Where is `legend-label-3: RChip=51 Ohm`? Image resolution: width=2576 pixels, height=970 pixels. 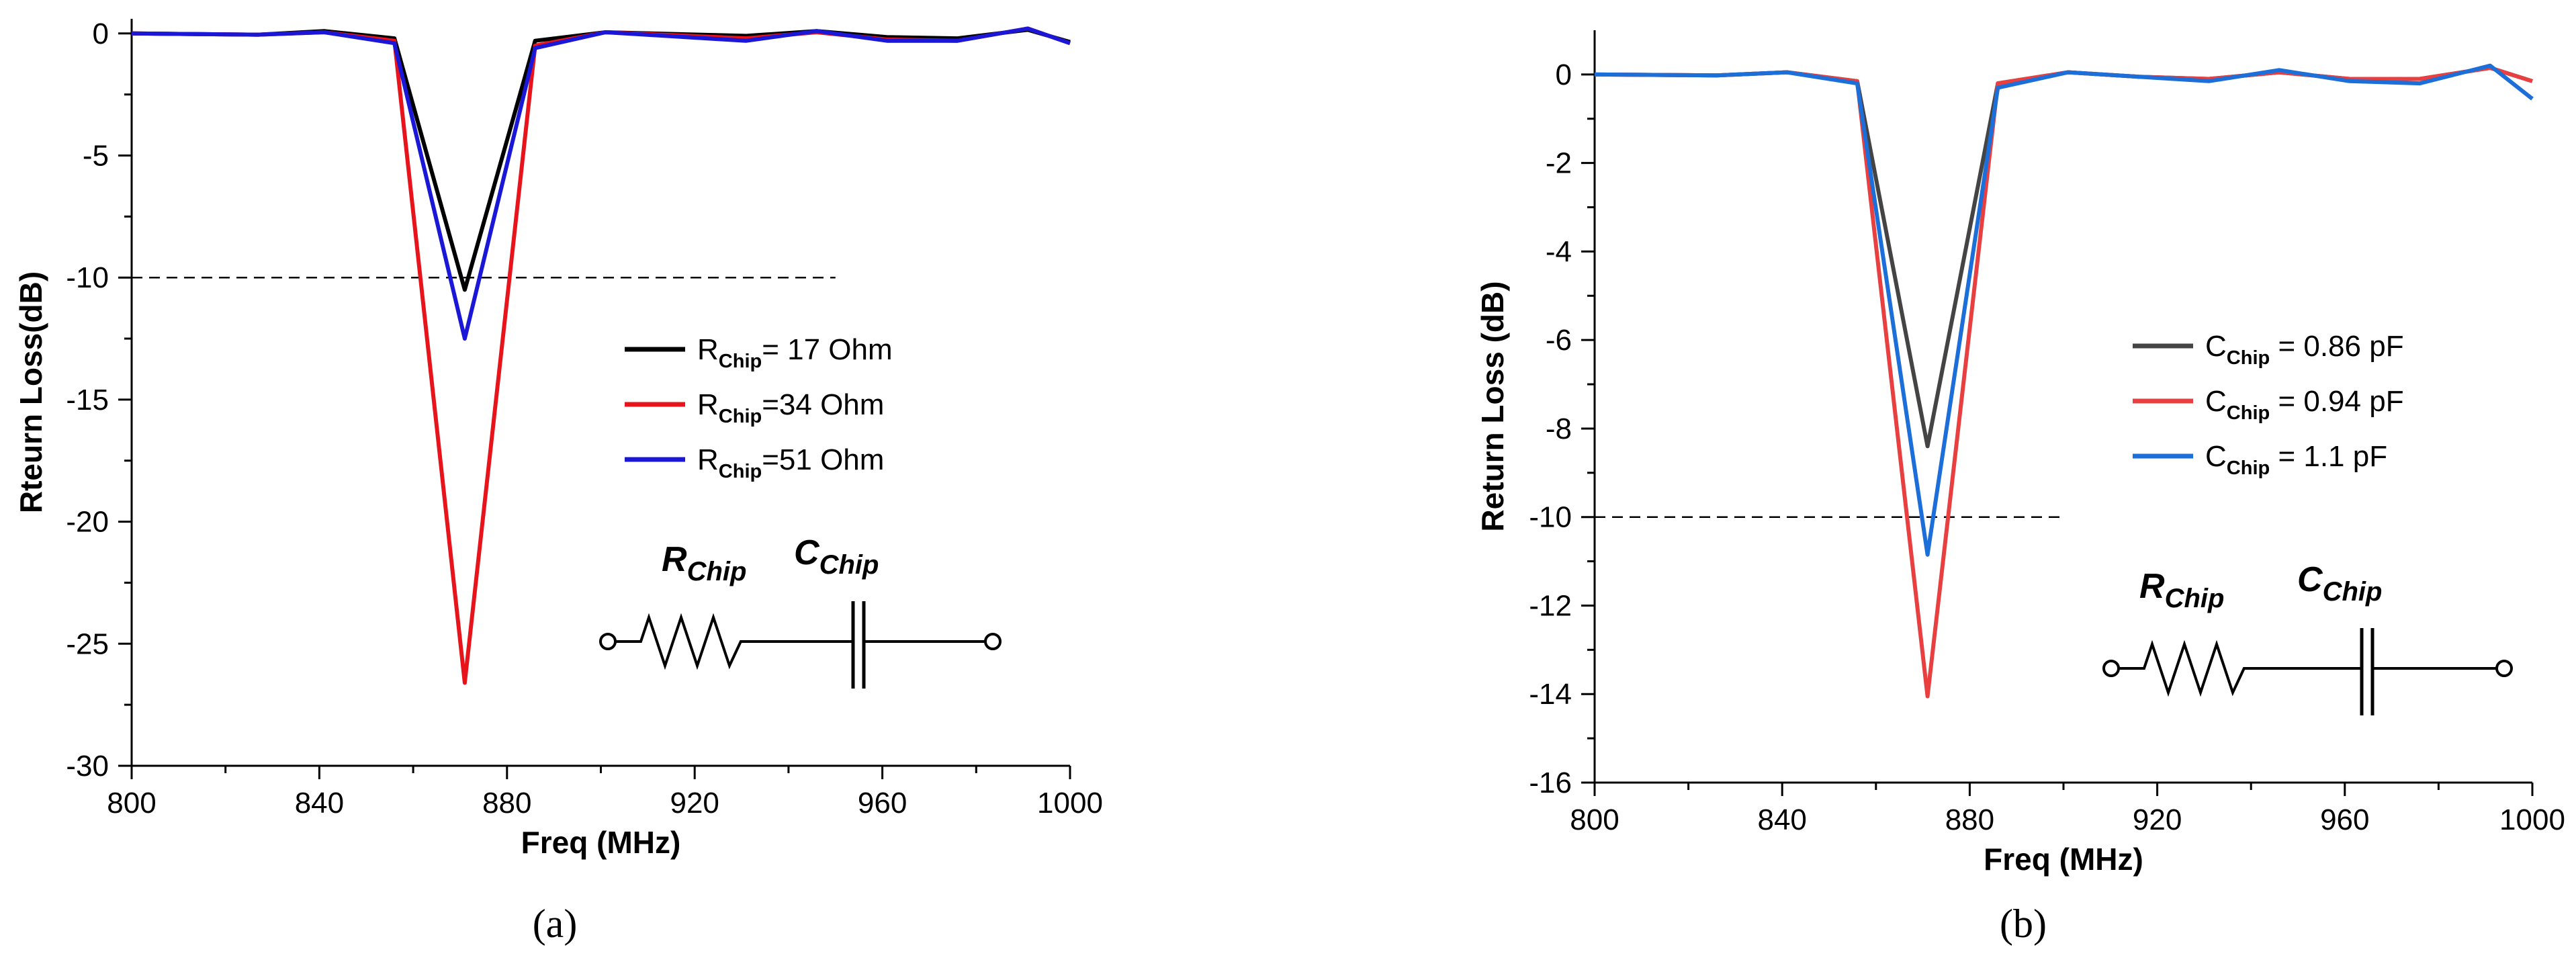 legend-label-3: RChip=51 Ohm is located at coordinates (791, 463).